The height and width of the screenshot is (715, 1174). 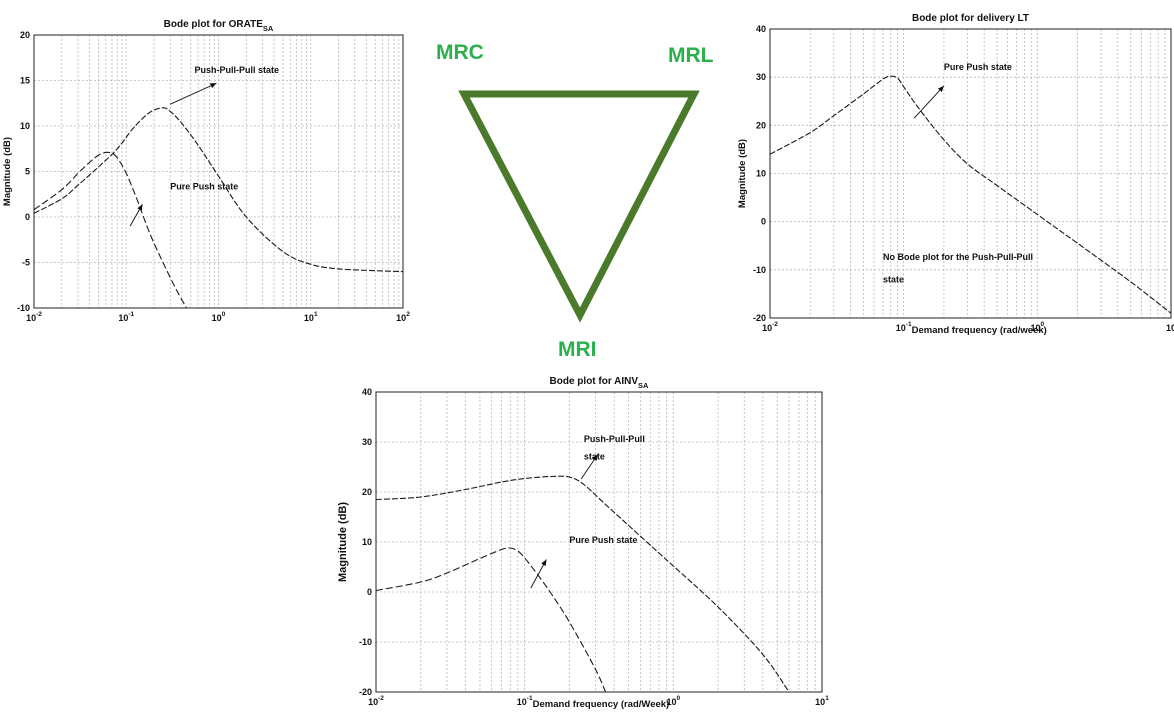 What do you see at coordinates (26, 263) in the screenshot?
I see `chart0-ytick-label: -5` at bounding box center [26, 263].